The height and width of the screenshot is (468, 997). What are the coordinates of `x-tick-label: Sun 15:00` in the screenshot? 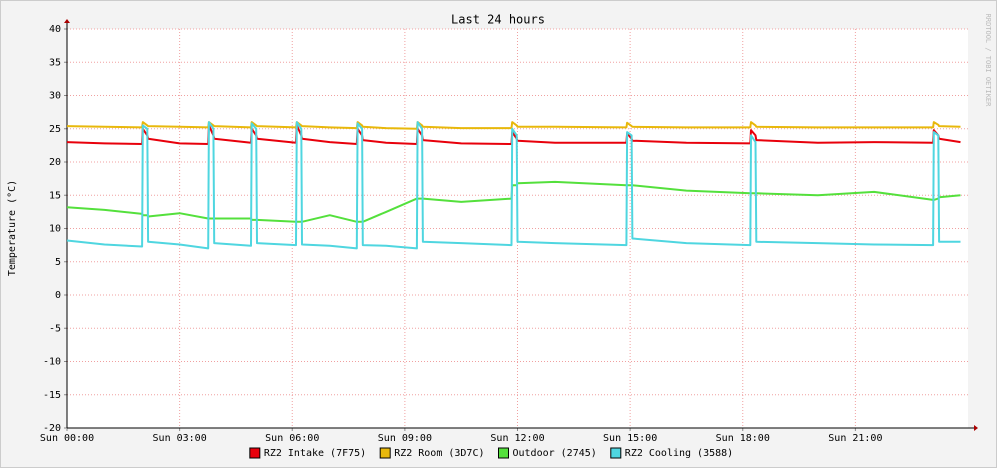 It's located at (630, 438).